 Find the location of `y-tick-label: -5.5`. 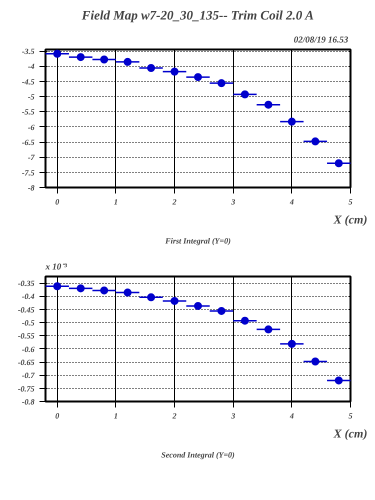

y-tick-label: -5.5 is located at coordinates (28, 112).